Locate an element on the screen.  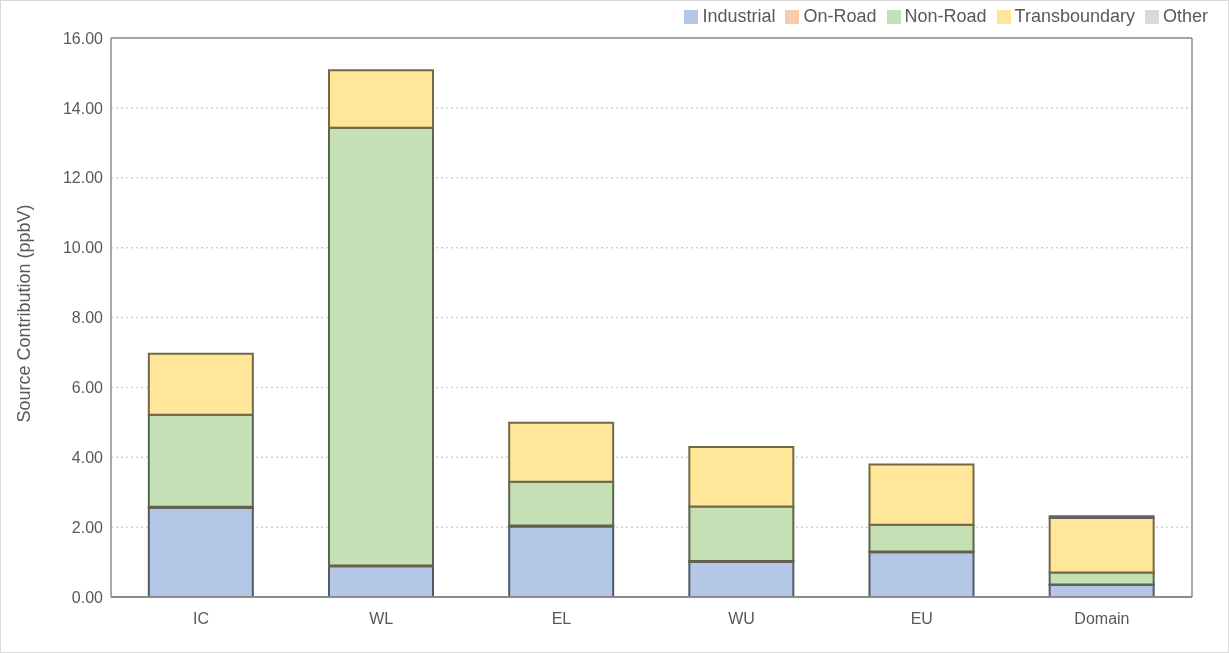
legend-label: Other is located at coordinates (1185, 16).